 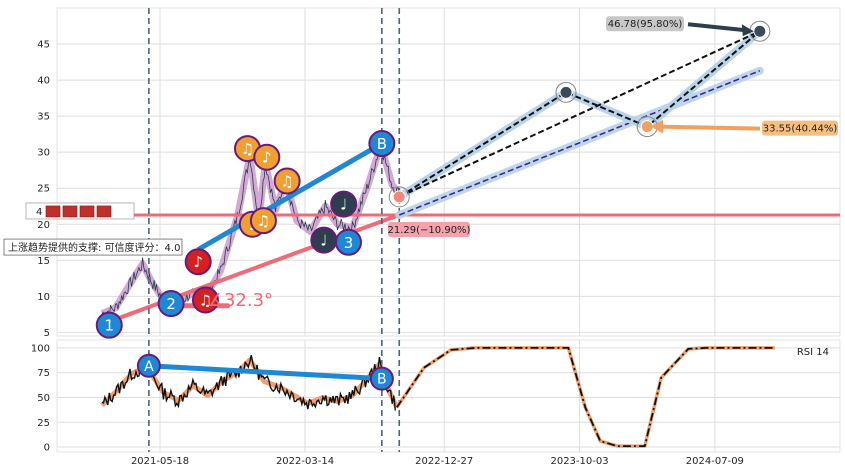 I want to click on low-target-badge, so click(x=429, y=229).